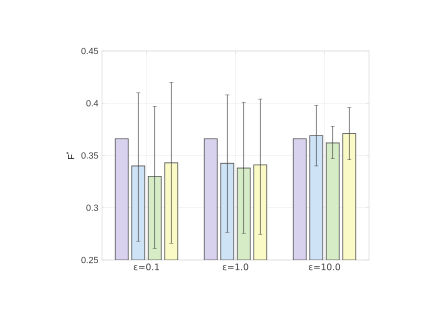  I want to click on x-tick-label: ε=10.0, so click(324, 267).